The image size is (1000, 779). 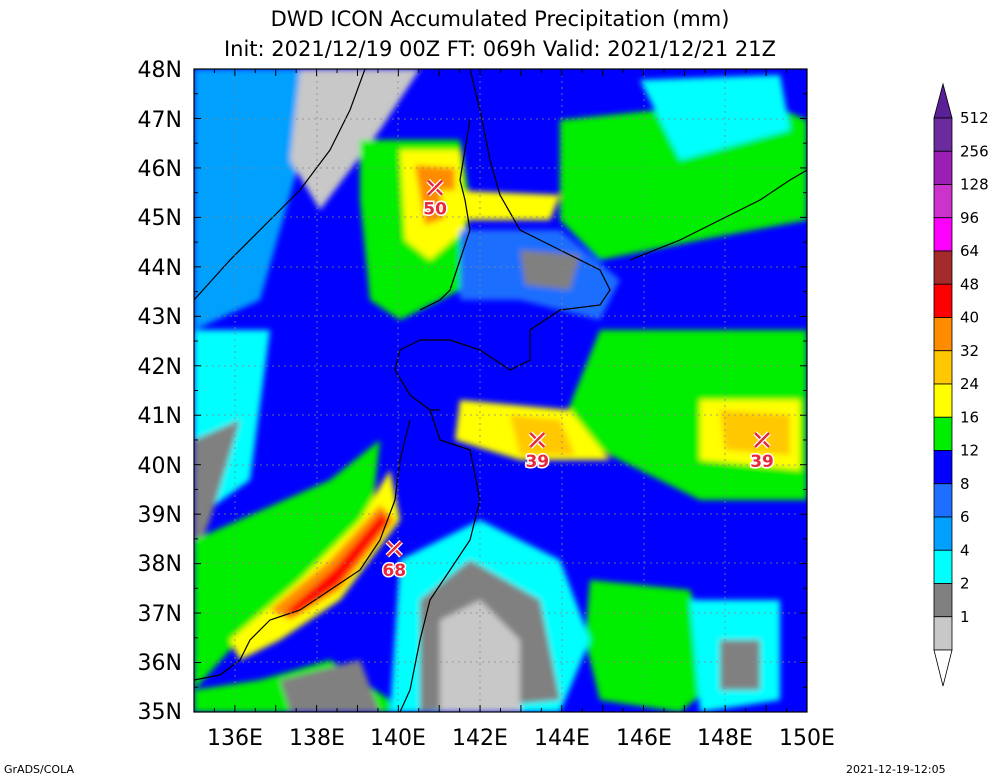 What do you see at coordinates (160, 466) in the screenshot?
I see `lat-label: 40N` at bounding box center [160, 466].